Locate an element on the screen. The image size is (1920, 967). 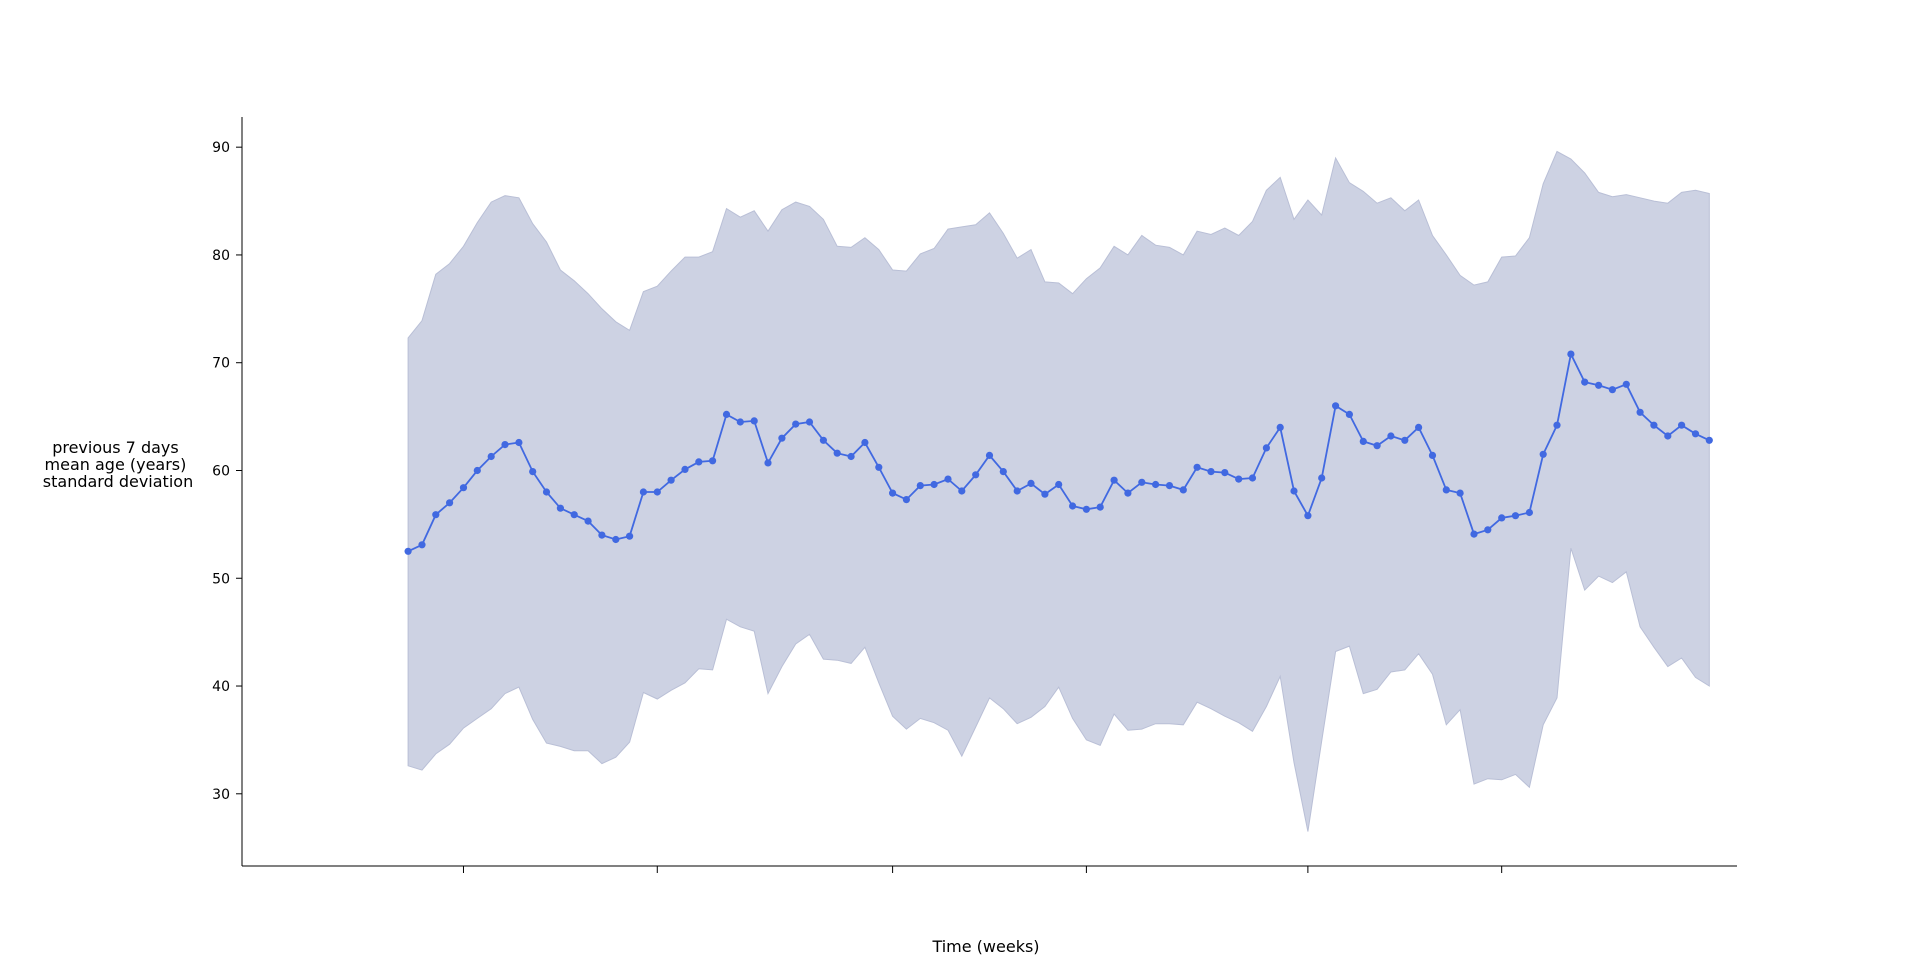
y-axis-label-line-1: previous 7 days is located at coordinates (115, 447).